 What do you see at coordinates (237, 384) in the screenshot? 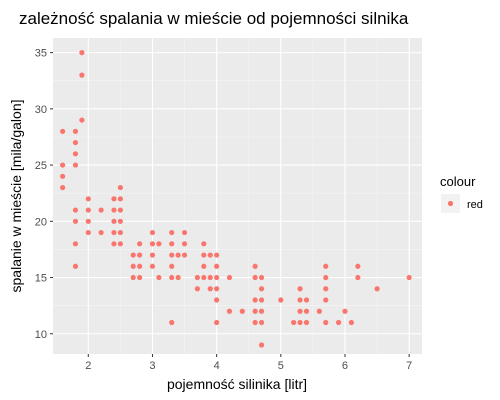
I see `x-axis-title: pojemność silinika [litr]` at bounding box center [237, 384].